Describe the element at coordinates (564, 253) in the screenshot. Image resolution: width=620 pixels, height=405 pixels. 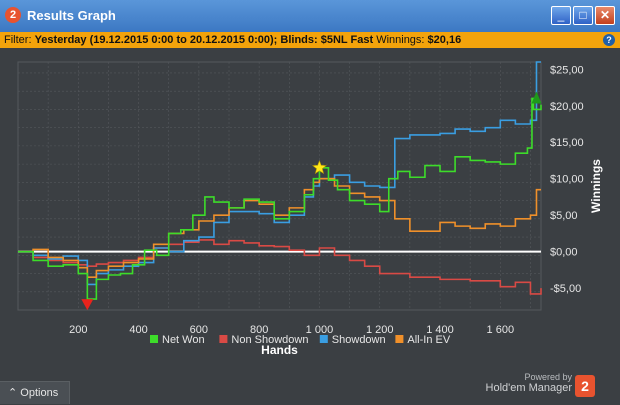
I see `y-tick-label: $0,00` at that location.